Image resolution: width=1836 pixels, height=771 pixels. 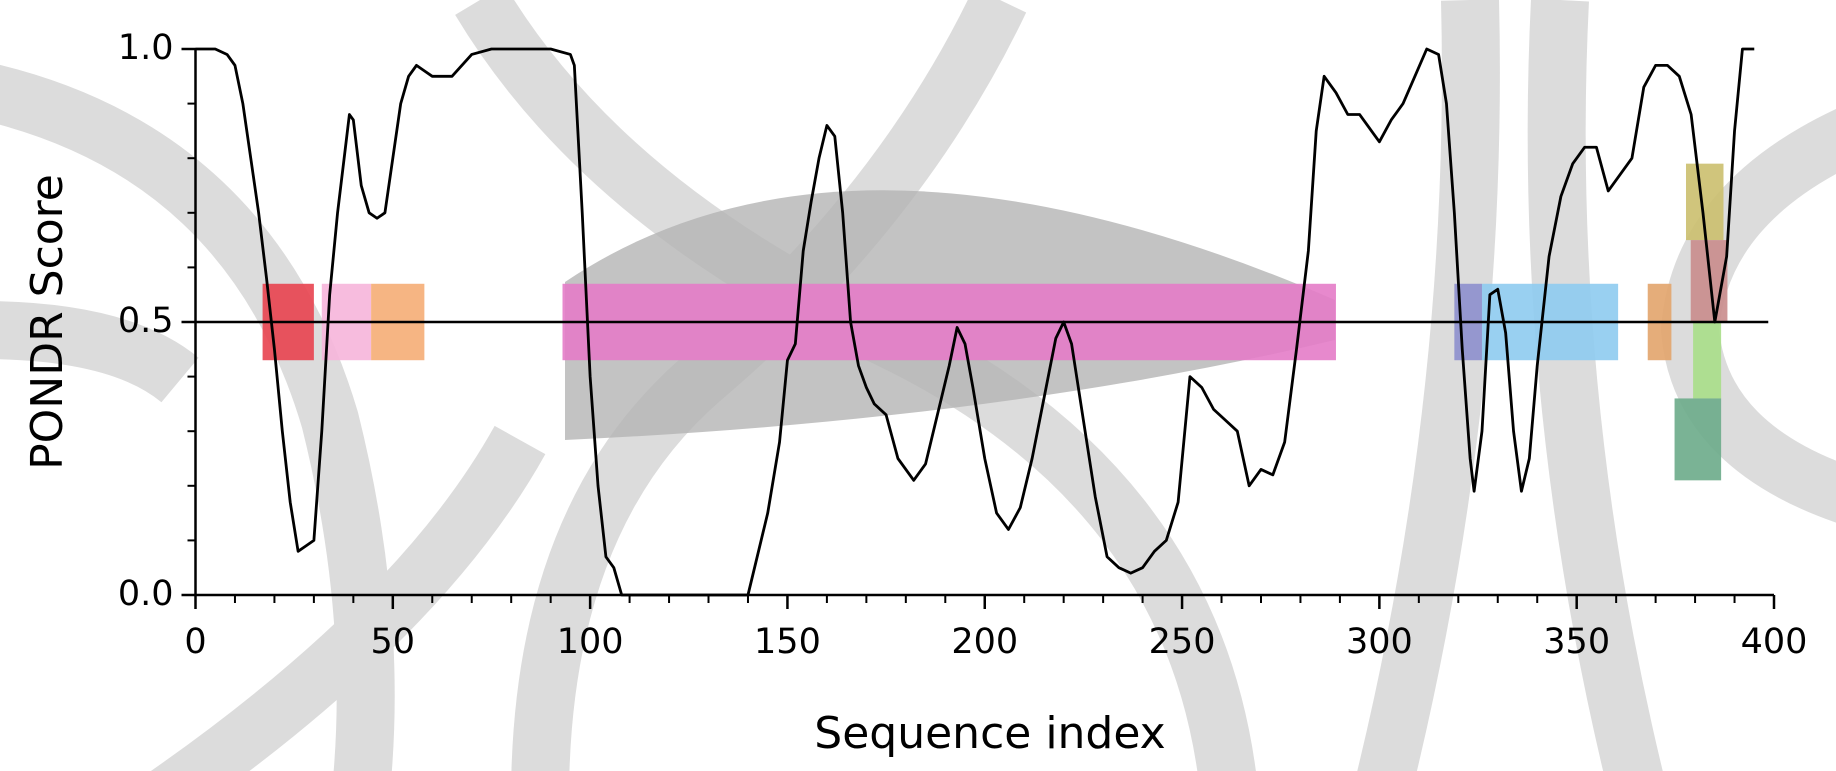 What do you see at coordinates (146, 48) in the screenshot?
I see `y-tick-label: 1.0` at bounding box center [146, 48].